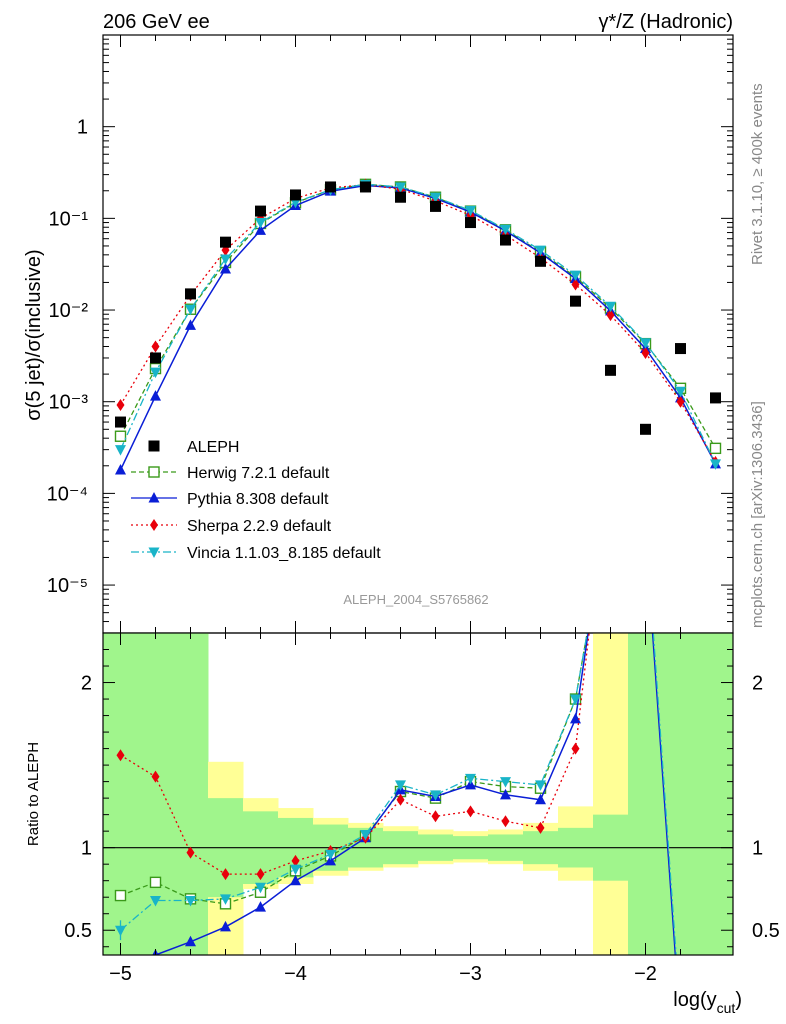 Image resolution: width=786 pixels, height=1024 pixels. Describe the element at coordinates (78, 931) in the screenshot. I see `ratio-y-tick-label: 0.5` at that location.